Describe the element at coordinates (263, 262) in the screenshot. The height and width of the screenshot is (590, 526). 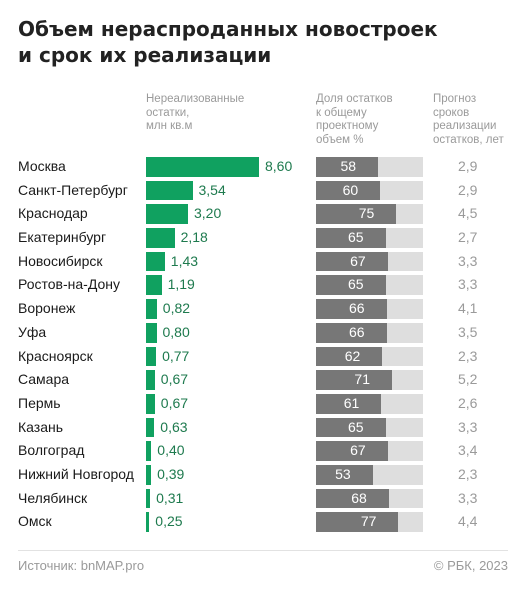
I see `table-row: Новосибирск 1,43 67 3,3` at that location.